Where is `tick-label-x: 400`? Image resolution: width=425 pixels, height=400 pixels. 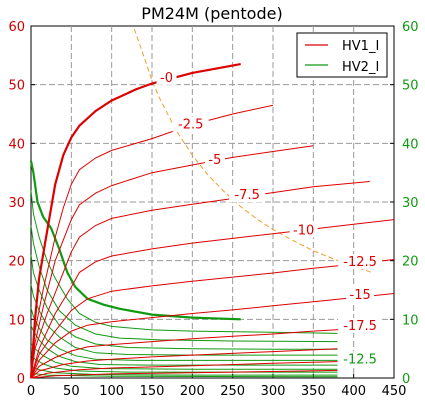
tick-label-x: 400 is located at coordinates (353, 391).